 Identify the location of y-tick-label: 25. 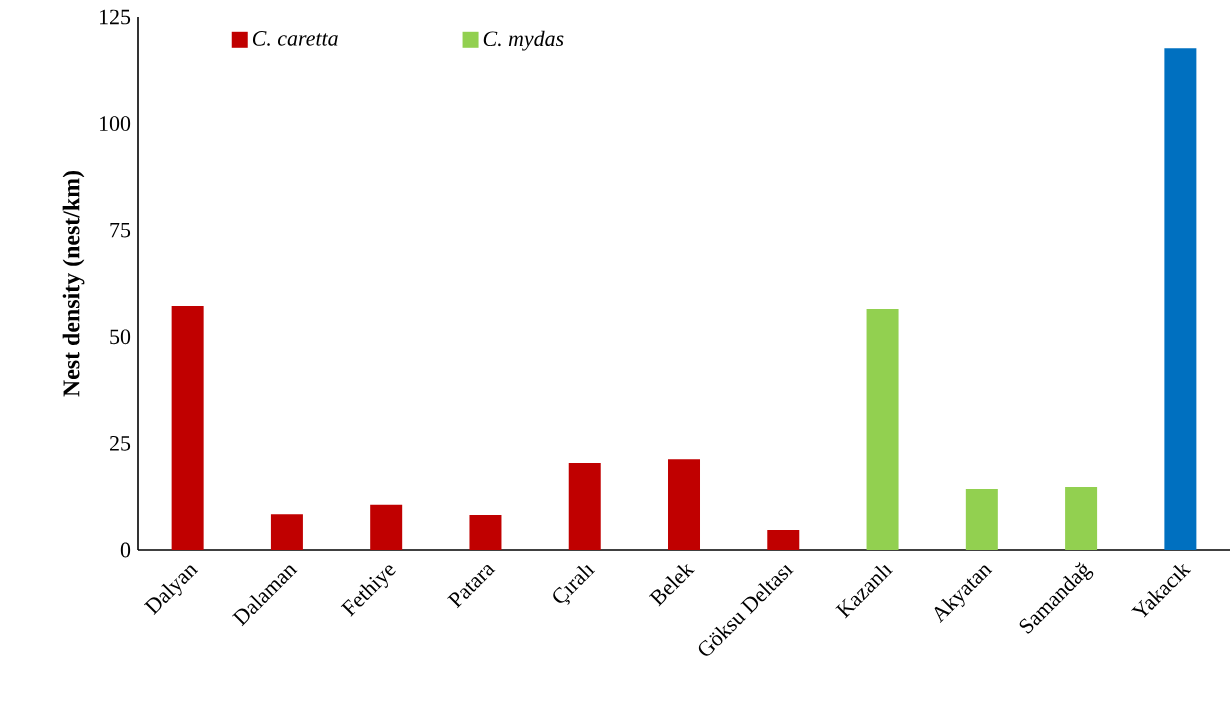
(120, 443).